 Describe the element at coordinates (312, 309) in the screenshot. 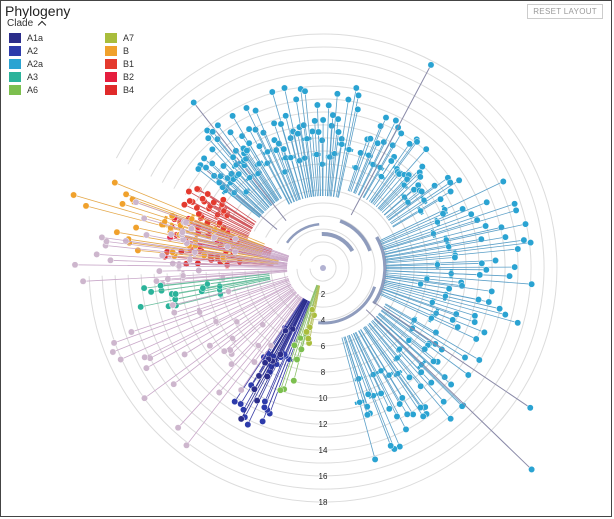

I see `clade-a7-internal-node` at that location.